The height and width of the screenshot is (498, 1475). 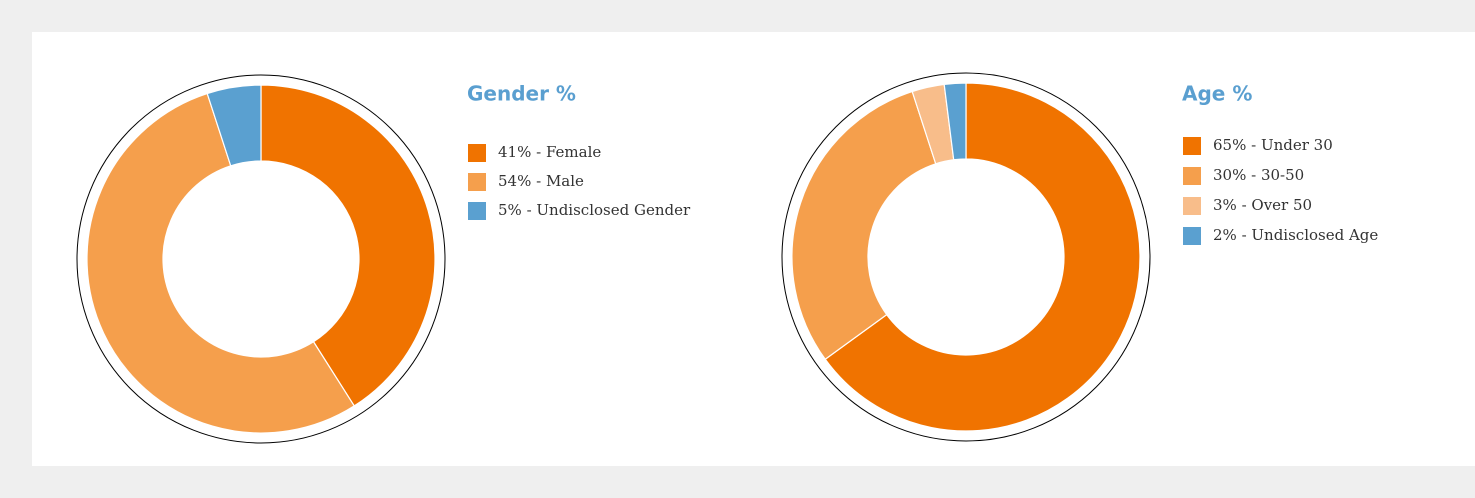 I want to click on legend-label: 30% - 30-50, so click(x=1258, y=175).